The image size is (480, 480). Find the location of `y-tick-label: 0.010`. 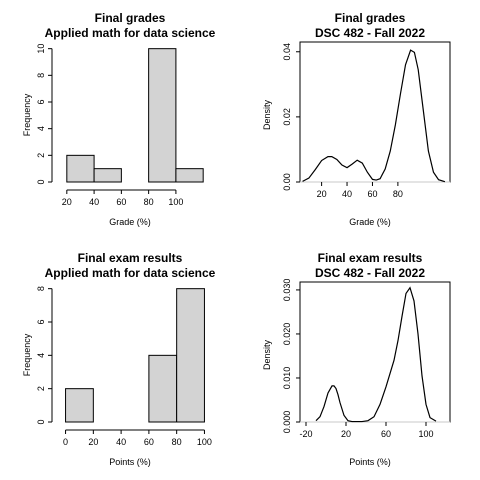

y-tick-label: 0.010 is located at coordinates (287, 378).